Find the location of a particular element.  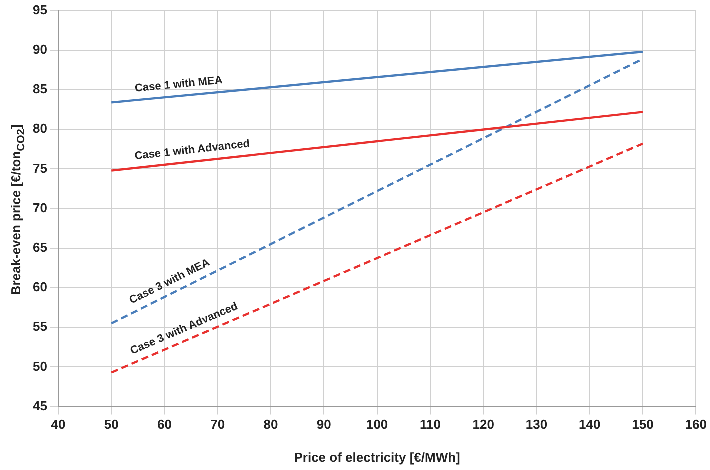

x-tick-label: 160 is located at coordinates (696, 424).